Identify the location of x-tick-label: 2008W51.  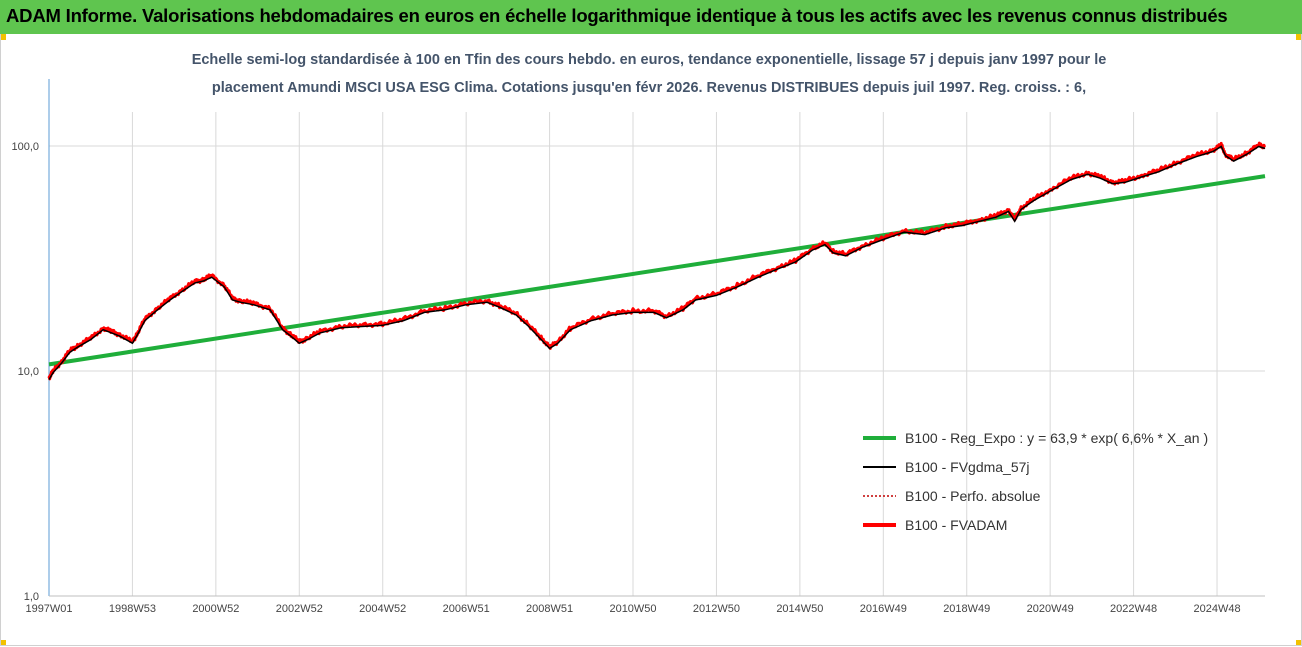
(549, 609).